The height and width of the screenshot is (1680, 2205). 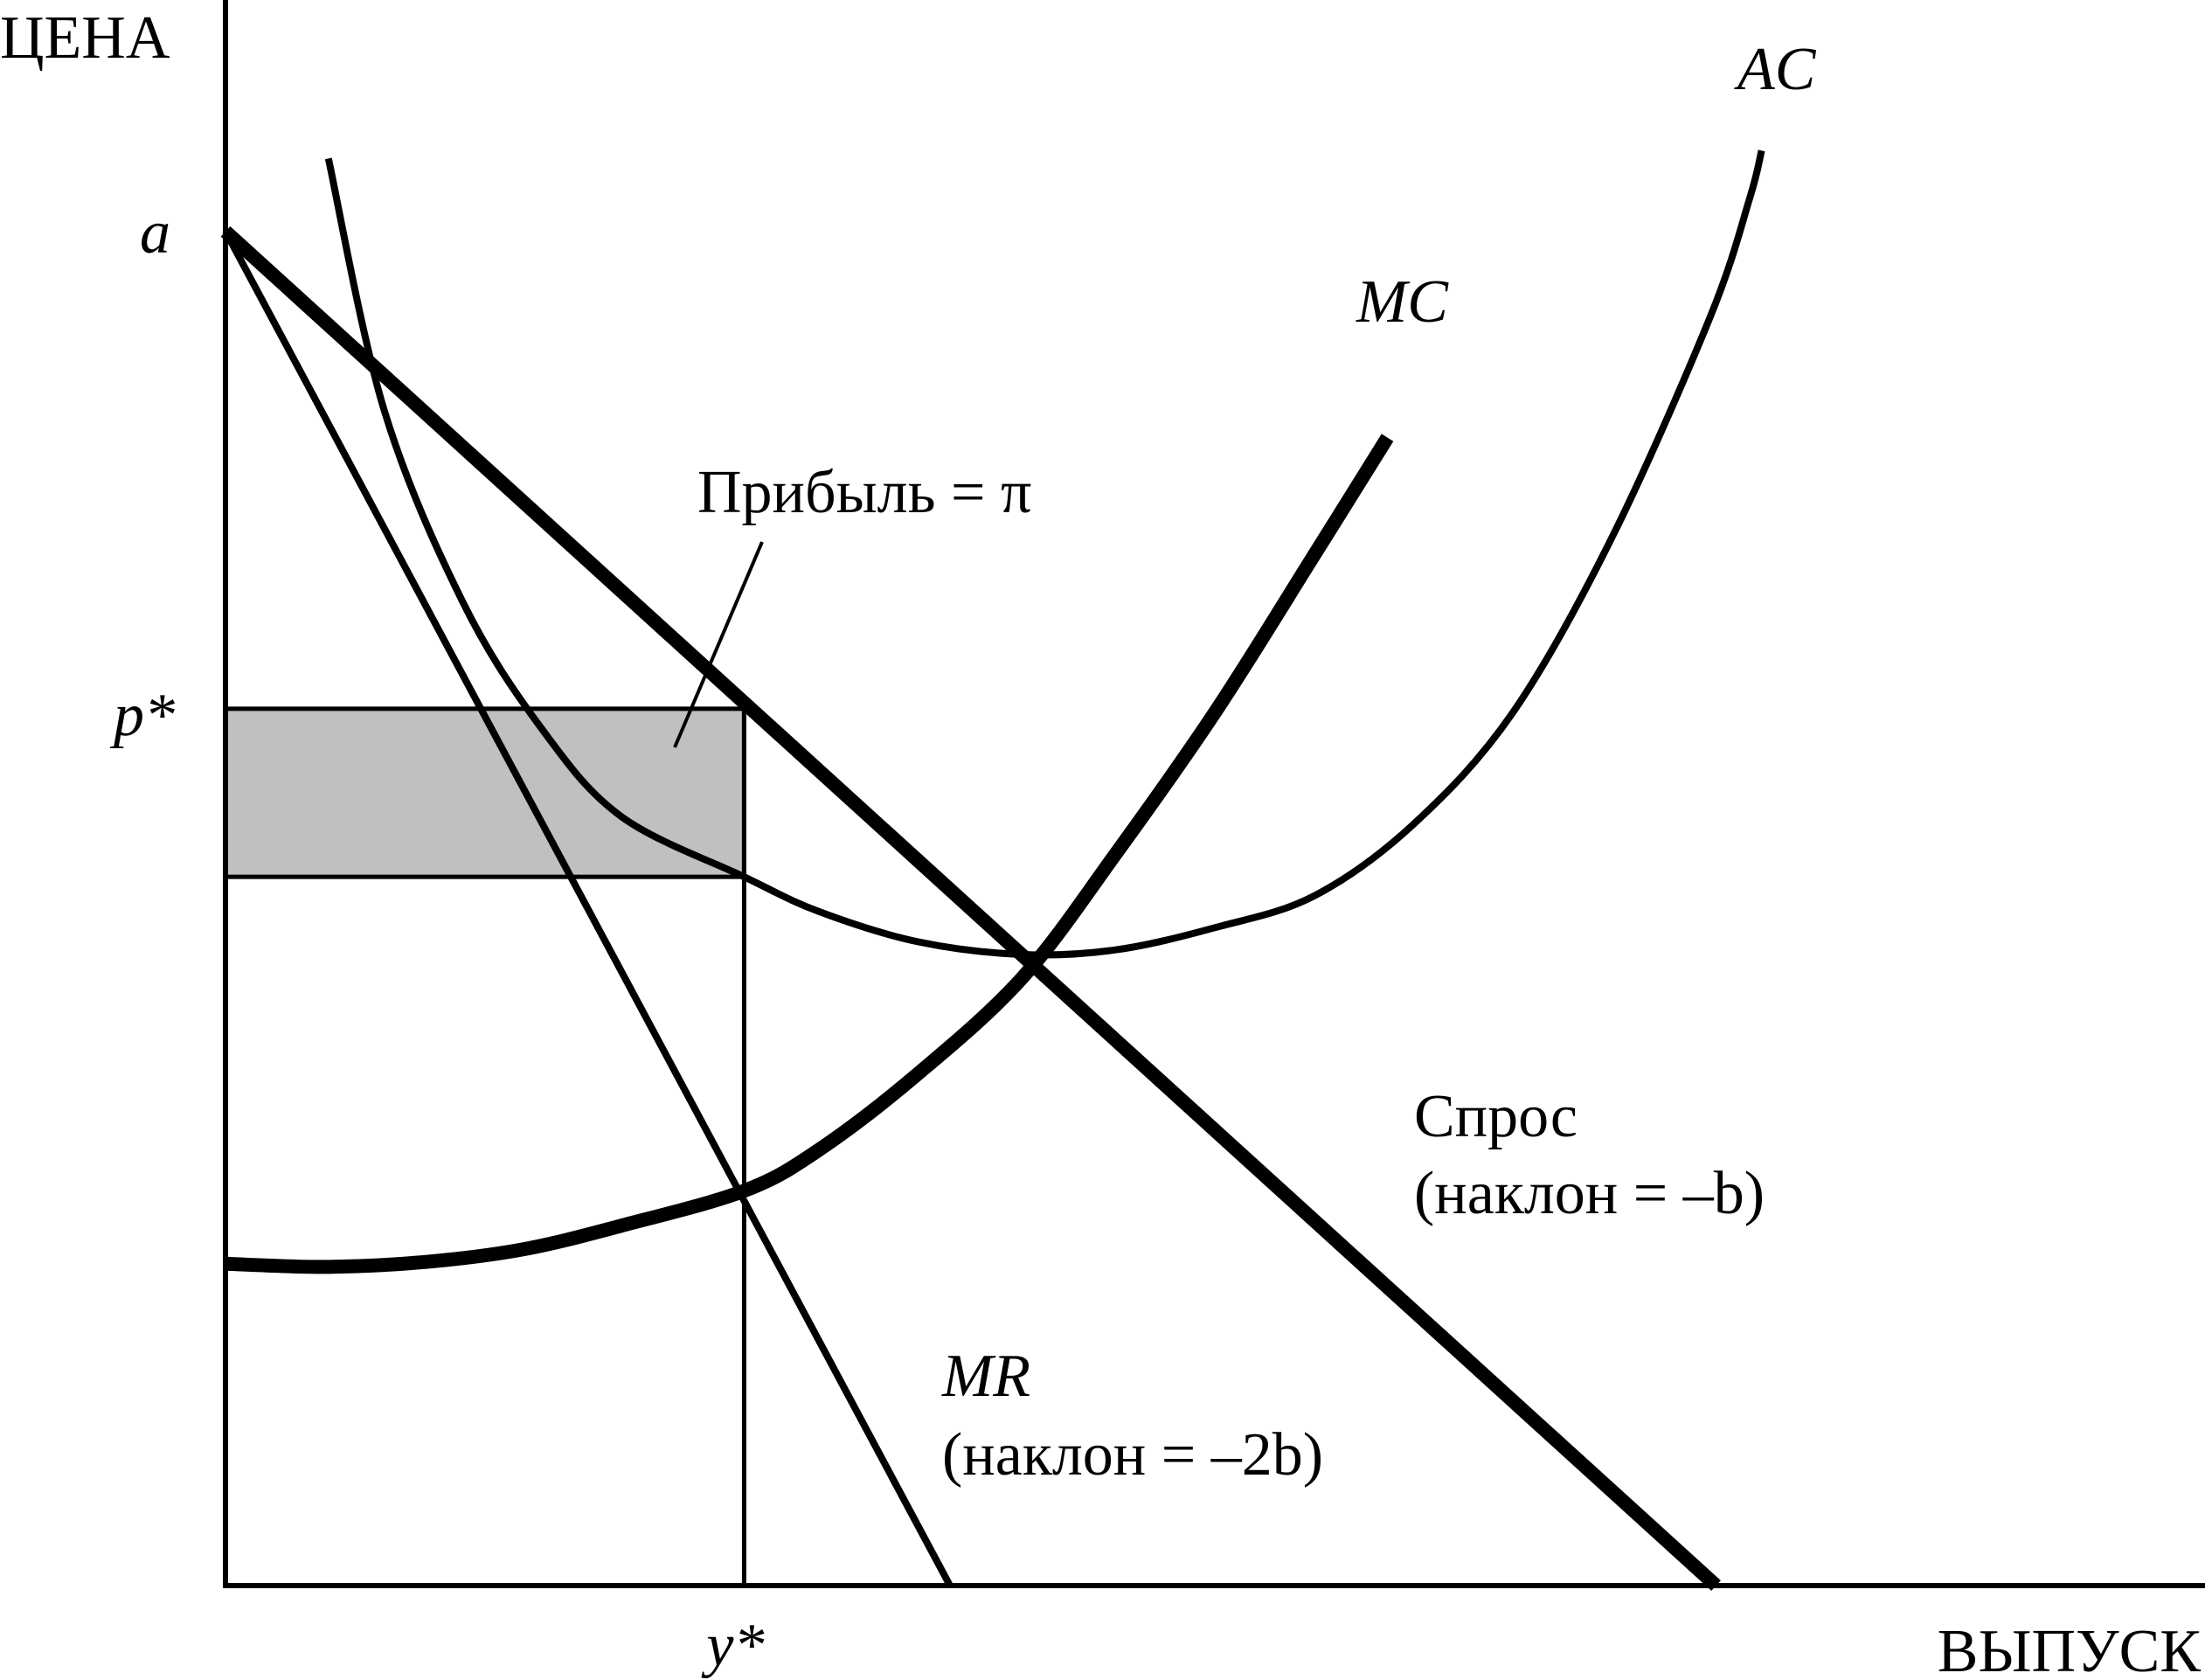 What do you see at coordinates (142, 715) in the screenshot?
I see `tick-label-p-star: p*` at bounding box center [142, 715].